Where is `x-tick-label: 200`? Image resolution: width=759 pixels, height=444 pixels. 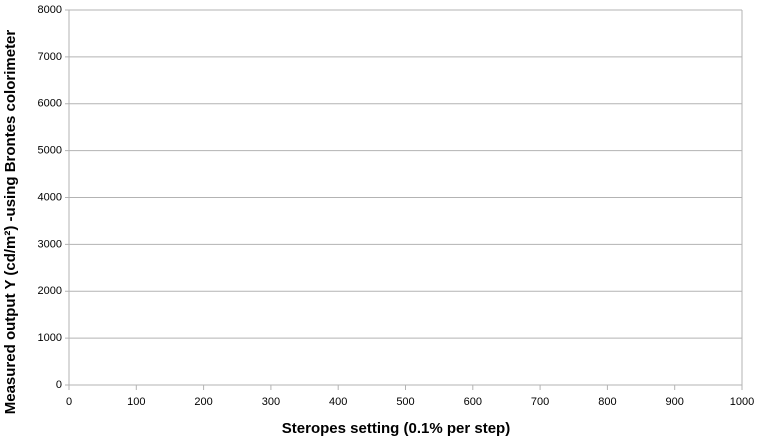
x-tick-label: 200 is located at coordinates (203, 402).